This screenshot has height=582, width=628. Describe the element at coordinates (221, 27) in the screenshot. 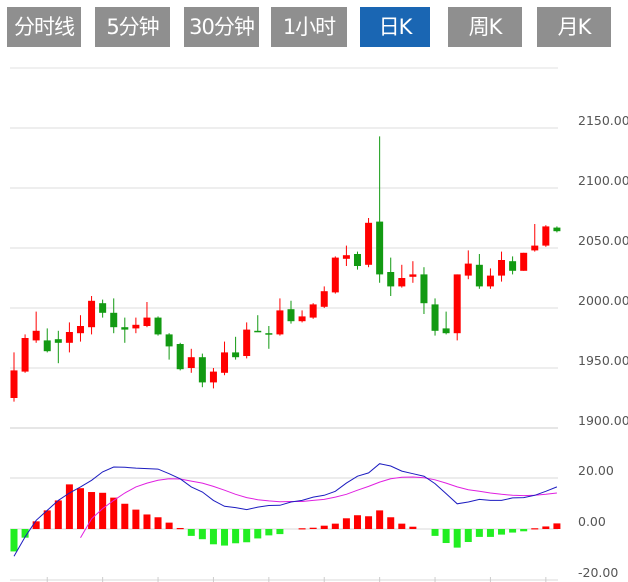

I see `tab-30min: 30分钟` at that location.